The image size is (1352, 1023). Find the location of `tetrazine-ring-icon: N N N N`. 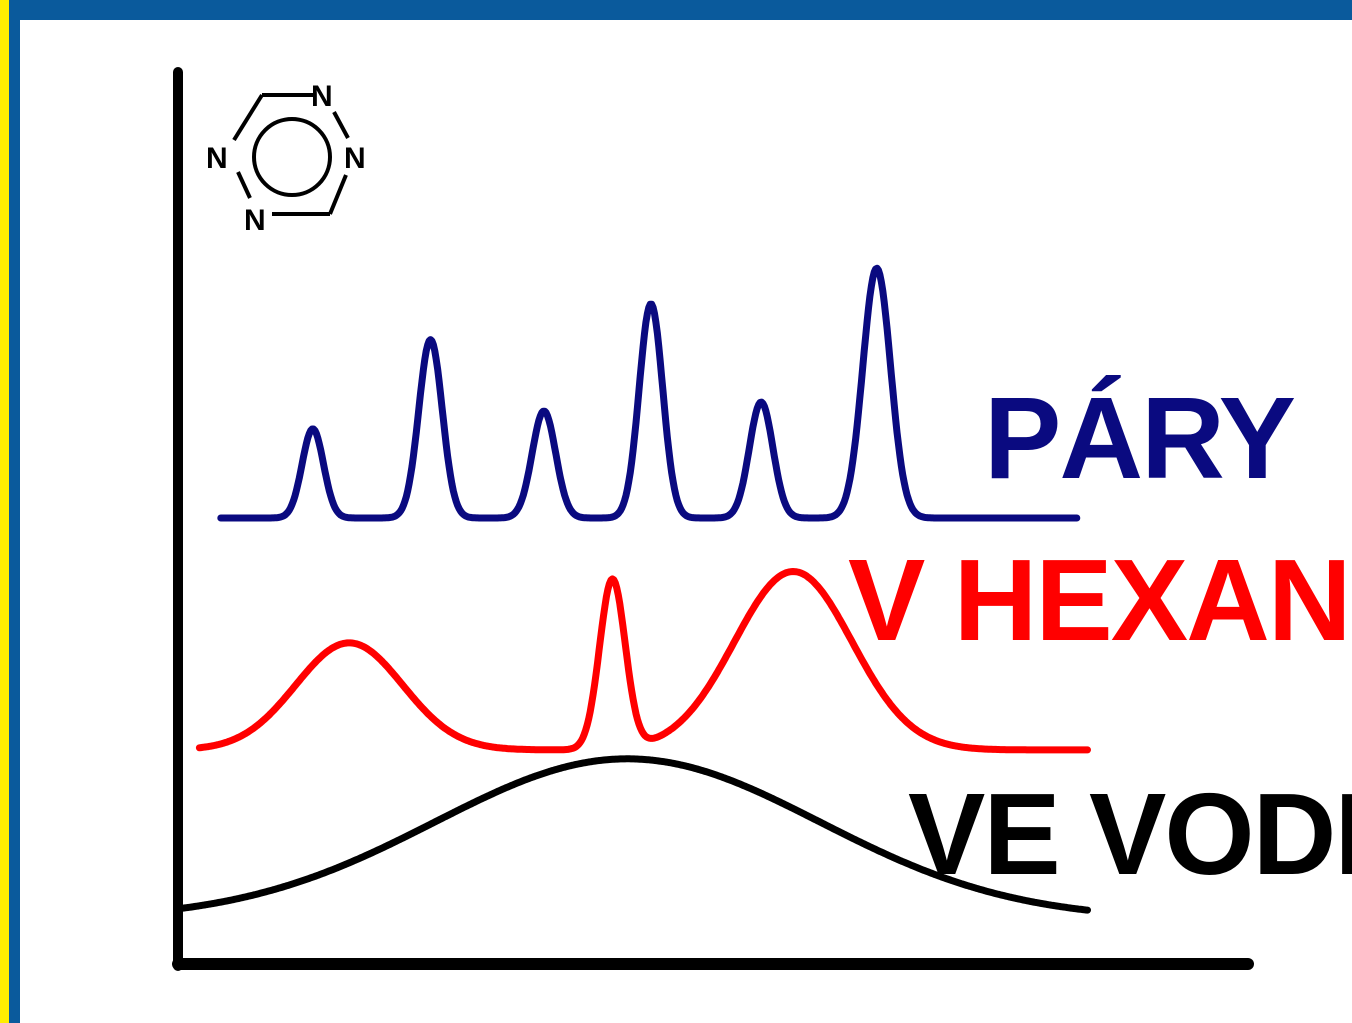

tetrazine-ring-icon: N N N N is located at coordinates (286, 158).